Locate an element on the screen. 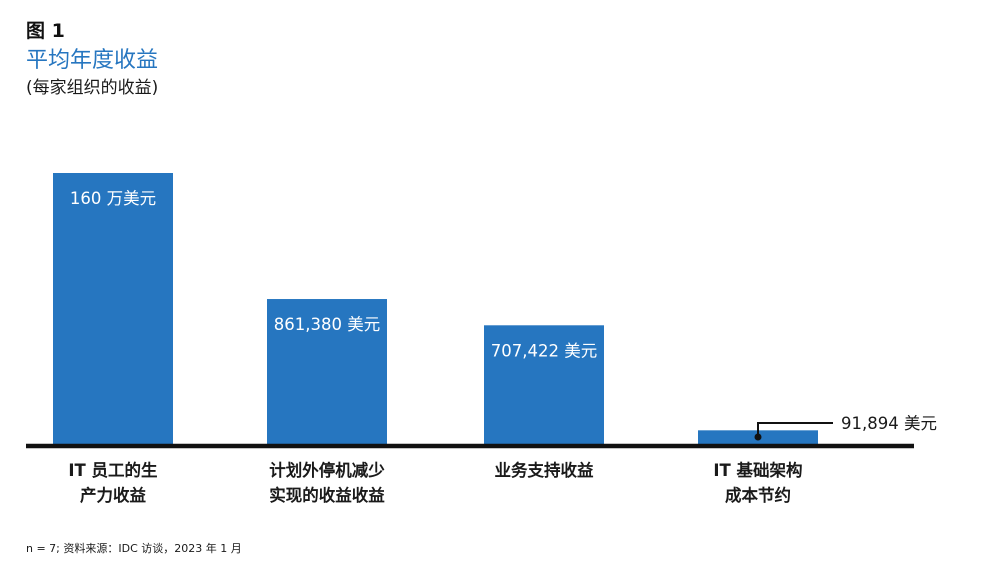 This screenshot has width=999, height=578. chart-title: 平均年度收益 is located at coordinates (92, 60).